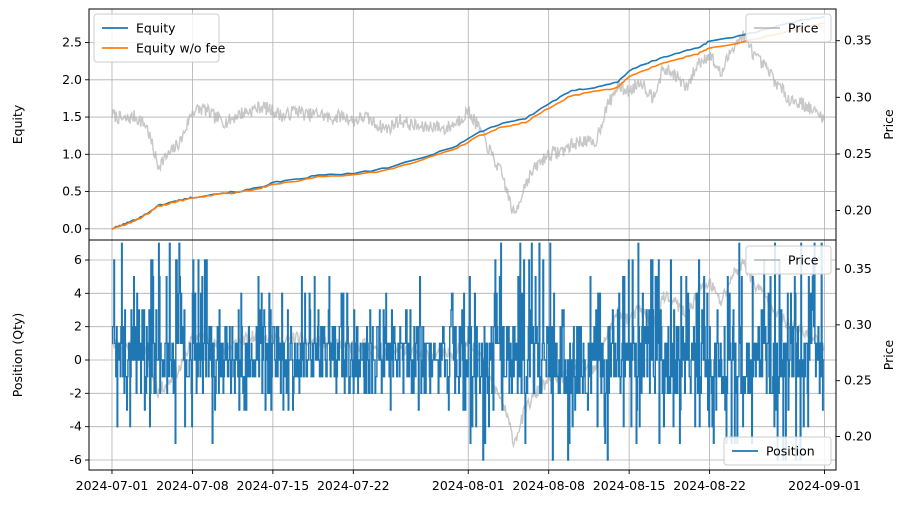 The width and height of the screenshot is (906, 505). What do you see at coordinates (78, 326) in the screenshot?
I see `y-tick-label: 2` at bounding box center [78, 326].